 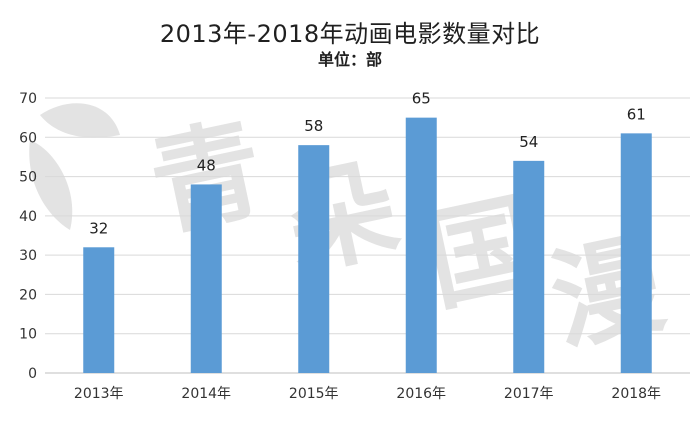 What do you see at coordinates (607, 293) in the screenshot?
I see `watermark-char: 漫` at bounding box center [607, 293].